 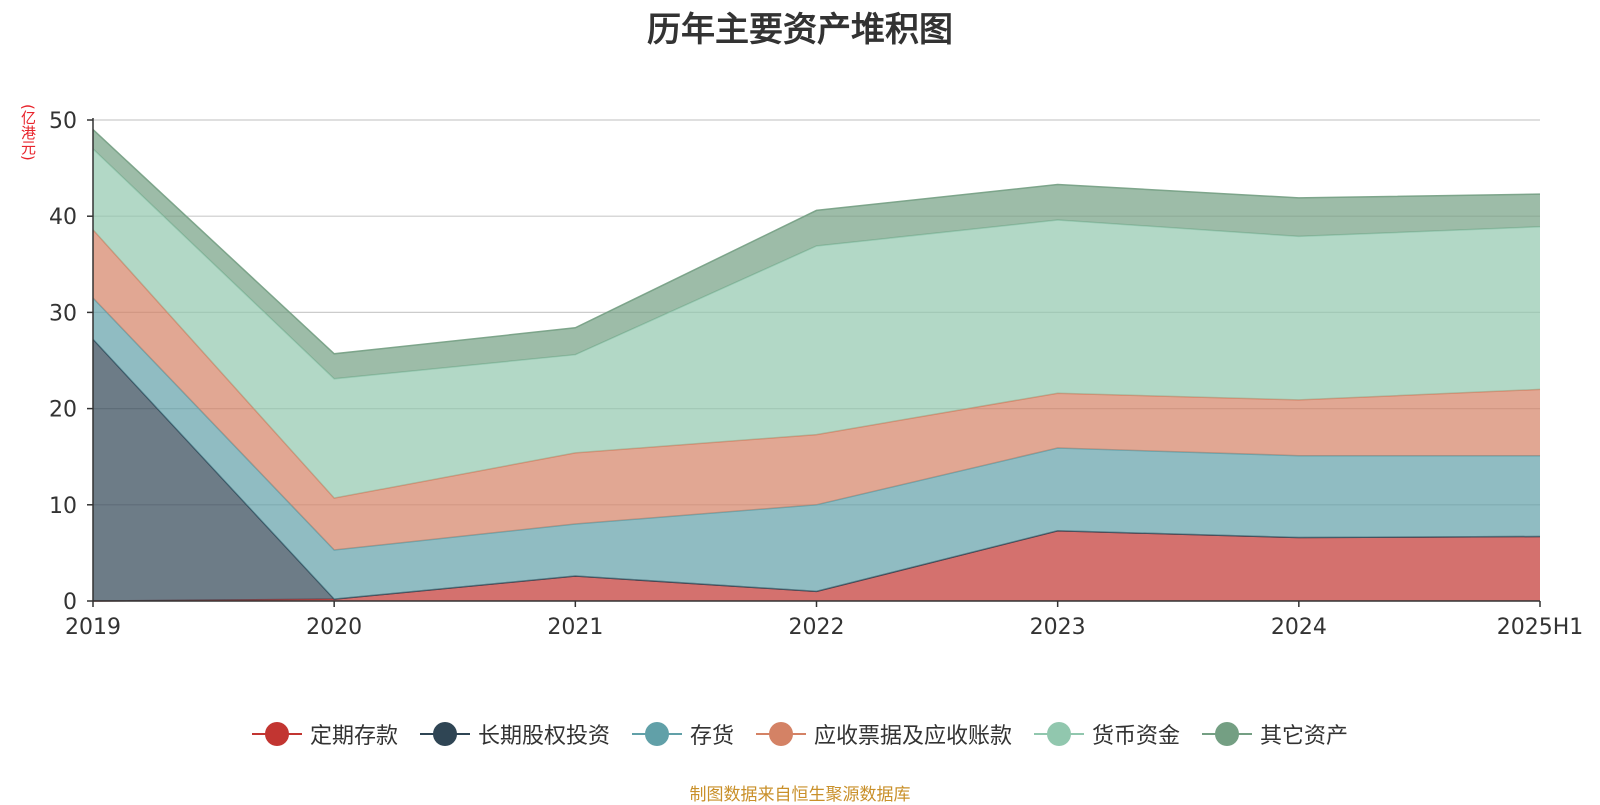 What do you see at coordinates (800, 795) in the screenshot?
I see `source-note: 制图数据来自恒生聚源数据库` at bounding box center [800, 795].